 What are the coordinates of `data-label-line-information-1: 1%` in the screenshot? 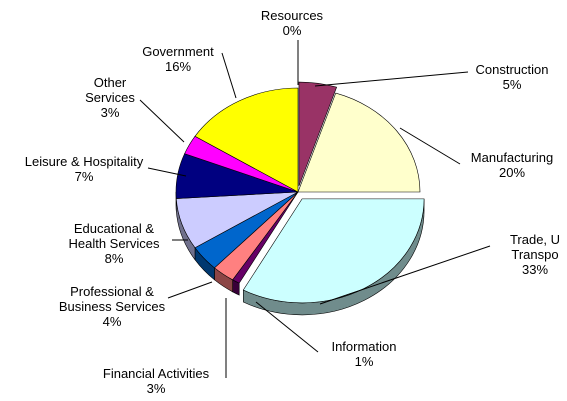 It's located at (364, 361).